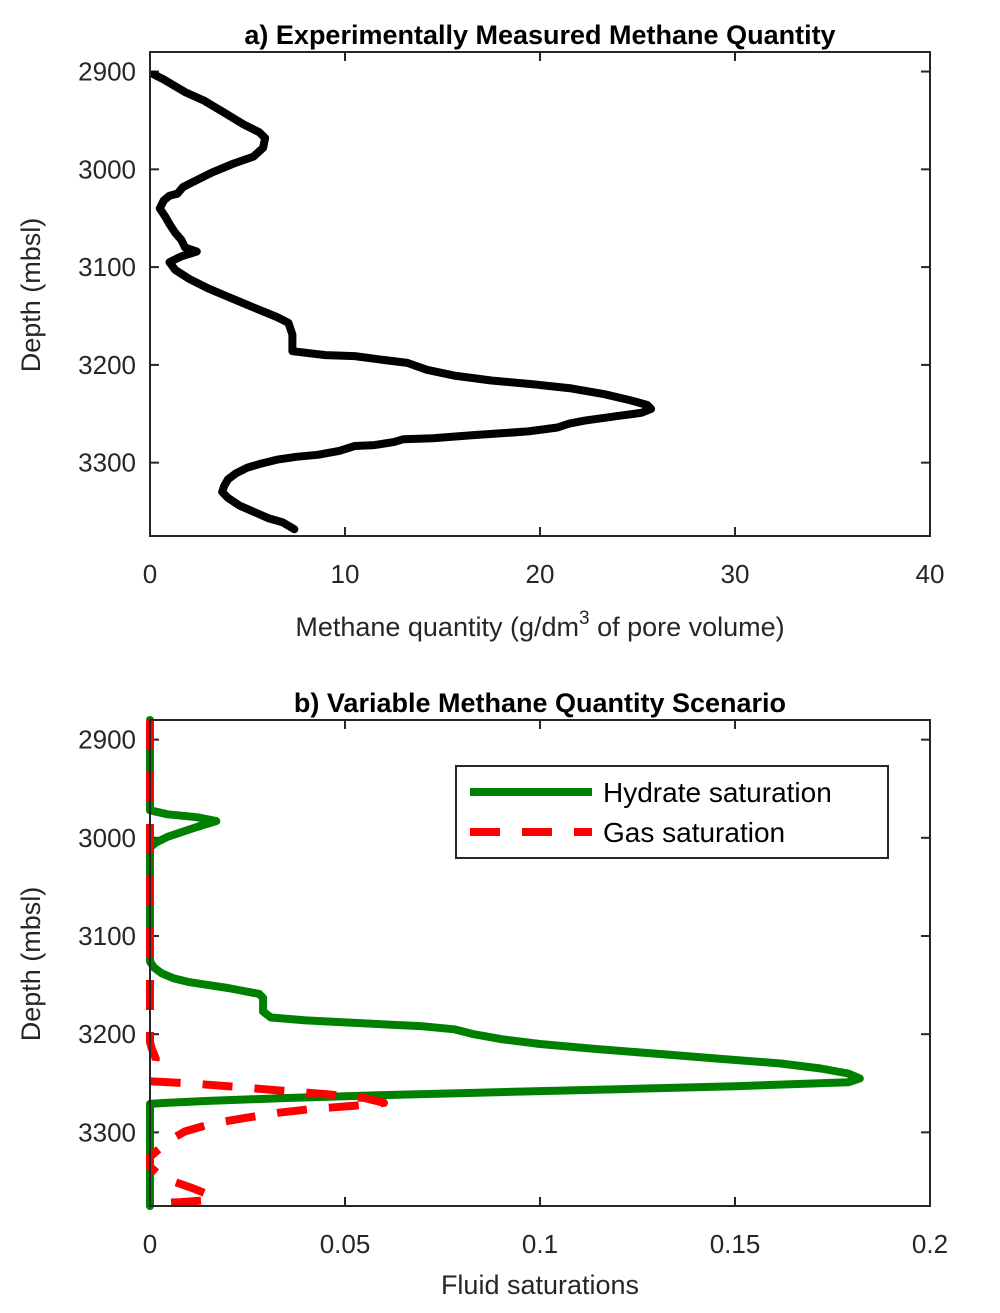 The width and height of the screenshot is (1000, 1313). Describe the element at coordinates (540, 1244) in the screenshot. I see `x-tick-label: 0.1` at that location.